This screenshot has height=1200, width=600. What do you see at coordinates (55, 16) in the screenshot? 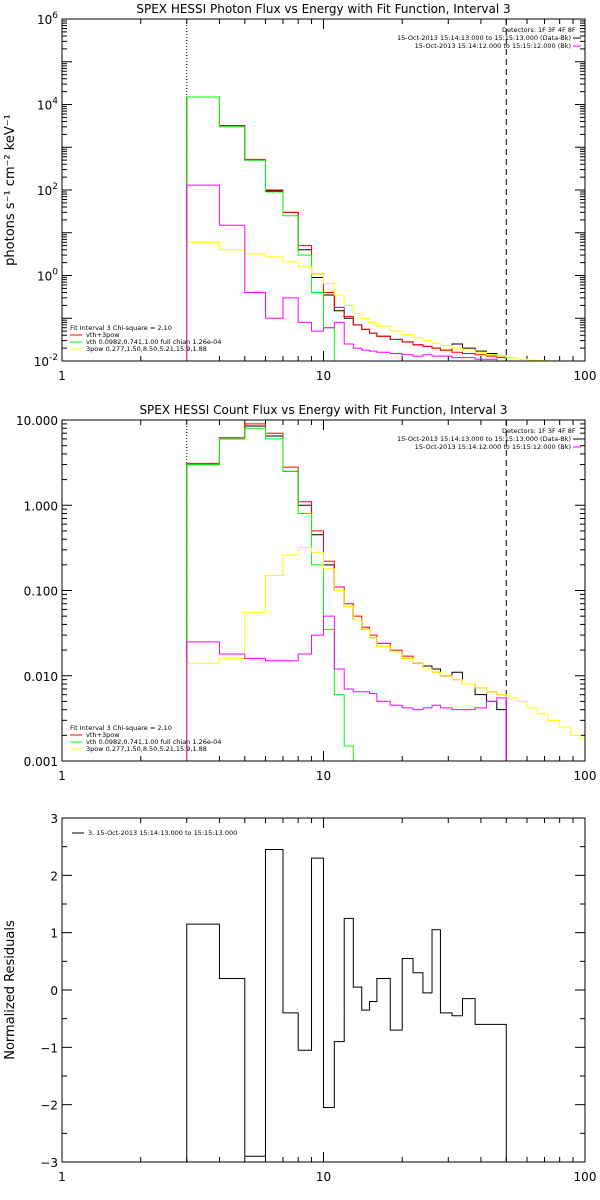
I see `y-tick-exp: 6` at bounding box center [55, 16].